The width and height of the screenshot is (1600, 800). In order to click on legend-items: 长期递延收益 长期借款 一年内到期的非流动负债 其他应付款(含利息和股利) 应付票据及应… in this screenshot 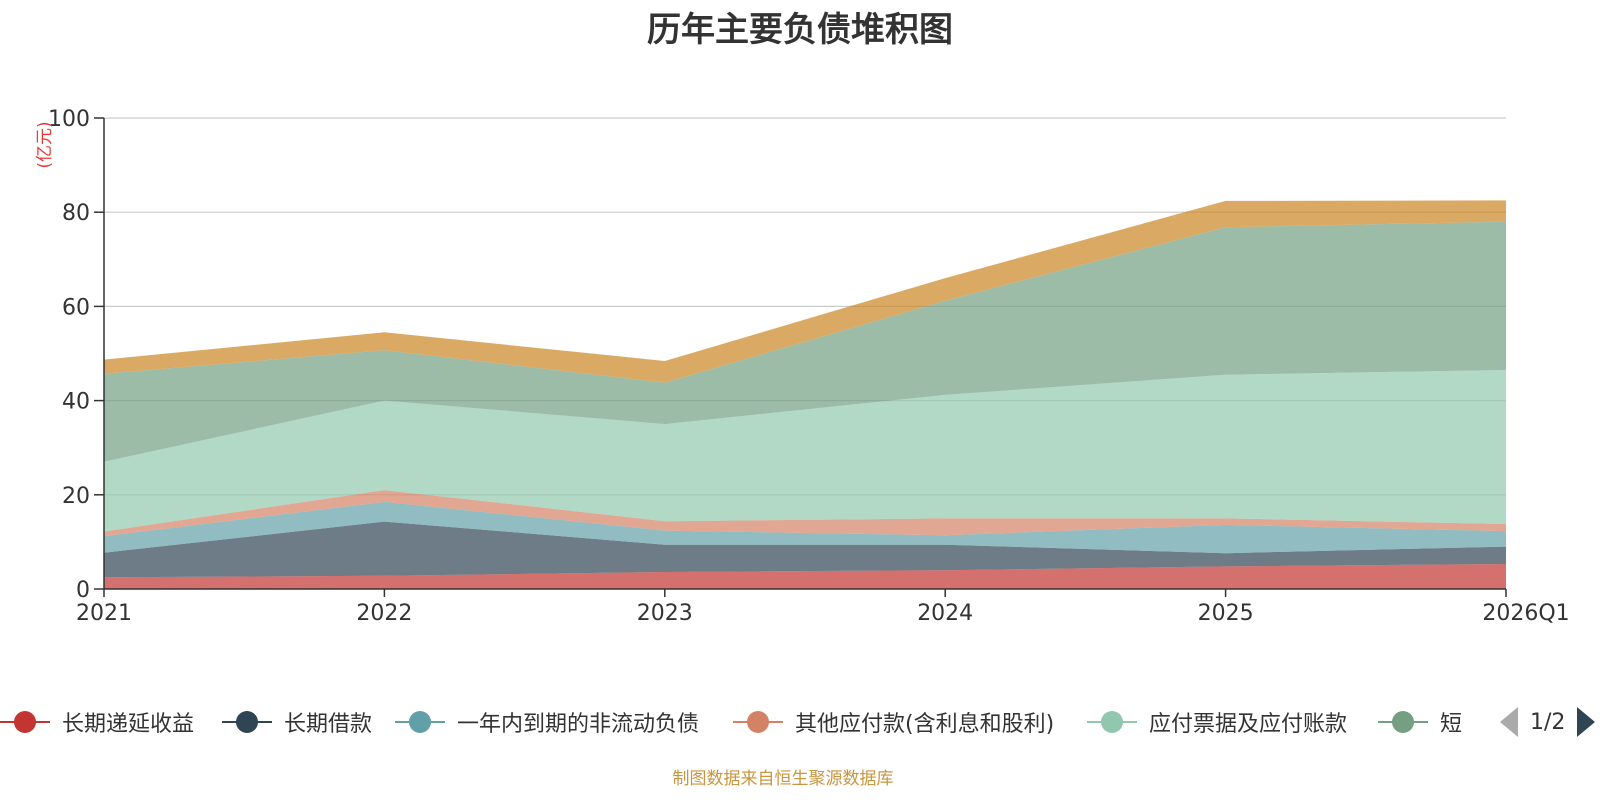, I will do `click(731, 722)`.